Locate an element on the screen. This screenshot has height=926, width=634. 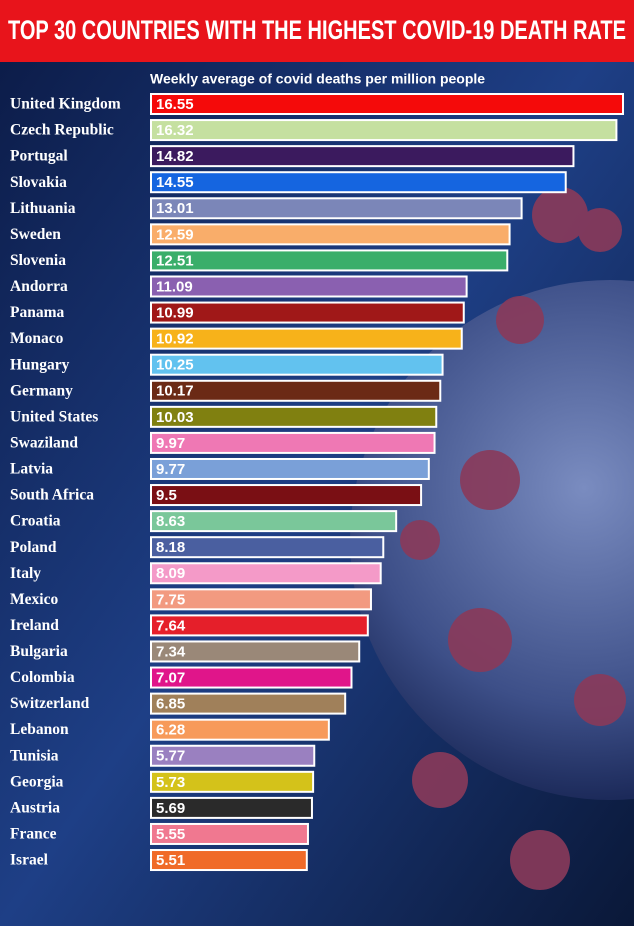
category-label: Switzerland is located at coordinates (50, 703).